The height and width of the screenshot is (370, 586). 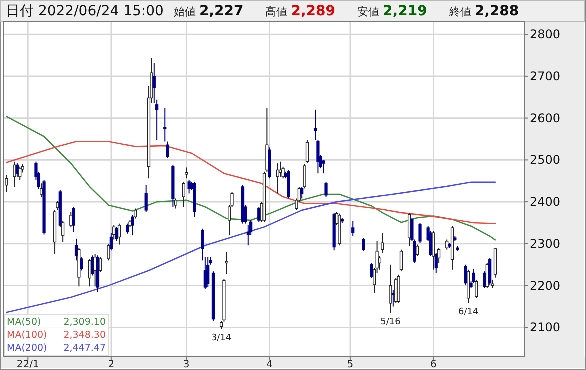 What do you see at coordinates (545, 327) in the screenshot?
I see `y-tick-label: 2100` at bounding box center [545, 327].